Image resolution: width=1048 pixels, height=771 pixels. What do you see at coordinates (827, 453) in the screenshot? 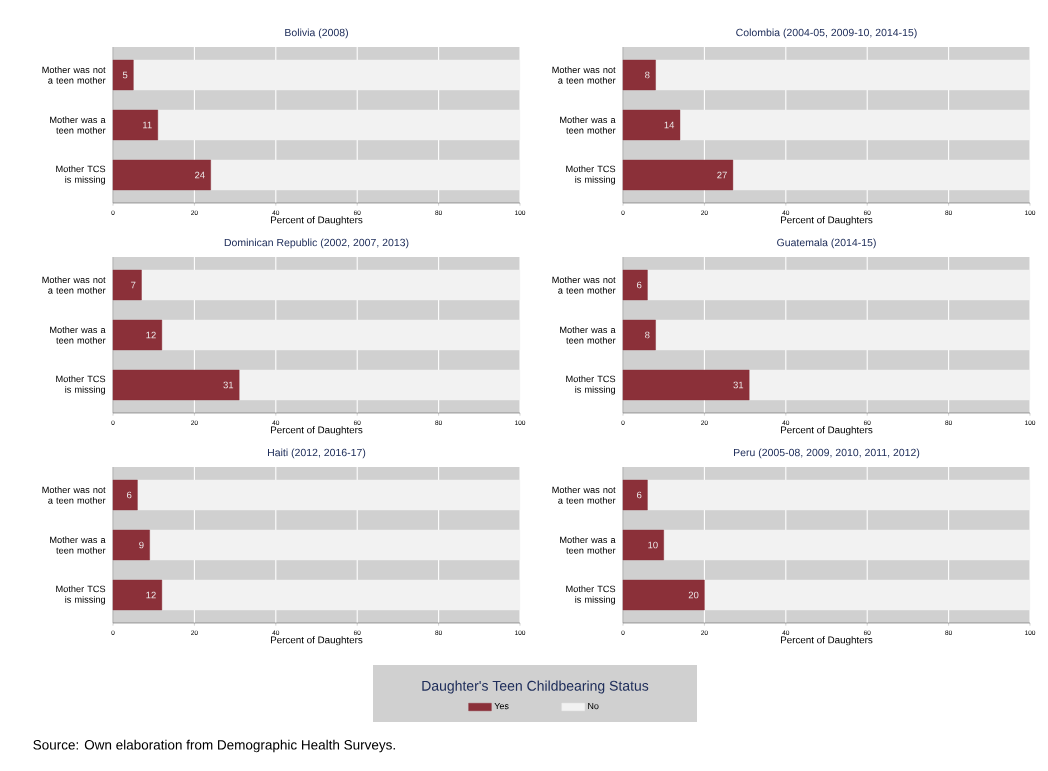
I see `chart-title: Peru (2005-08, 2009, 2010, 2011, 2012)` at bounding box center [827, 453].